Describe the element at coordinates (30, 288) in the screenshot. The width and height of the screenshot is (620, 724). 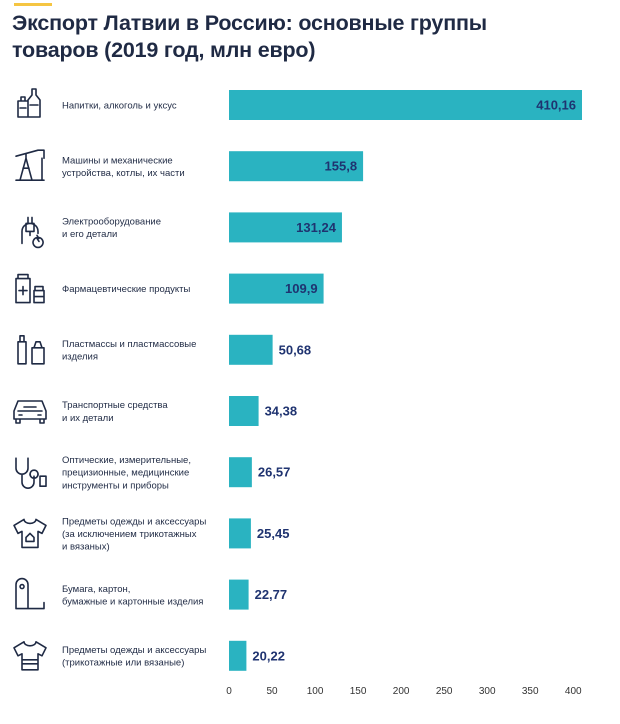
I see `medicine-icon` at that location.